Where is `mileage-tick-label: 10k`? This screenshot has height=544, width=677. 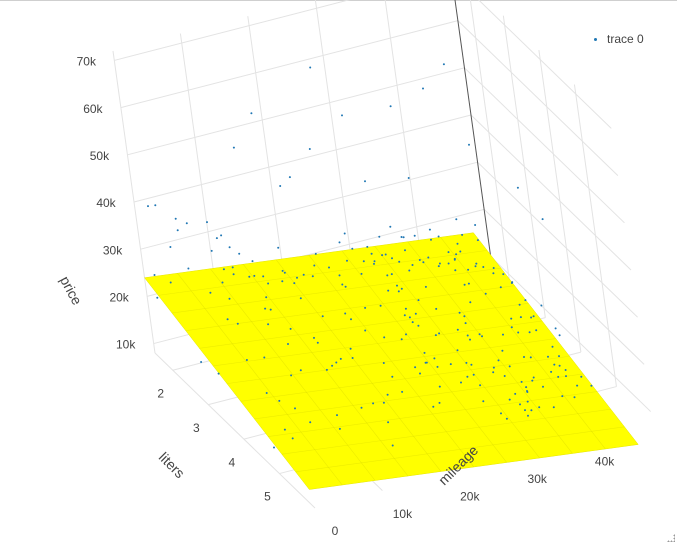 mileage-tick-label: 10k is located at coordinates (403, 514).